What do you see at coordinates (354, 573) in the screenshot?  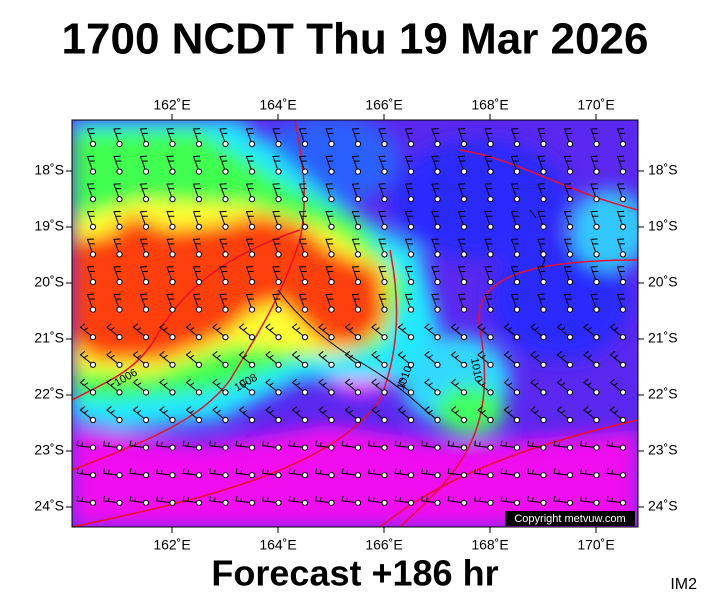 I see `forecast-footer: Forecast +186 hr` at bounding box center [354, 573].